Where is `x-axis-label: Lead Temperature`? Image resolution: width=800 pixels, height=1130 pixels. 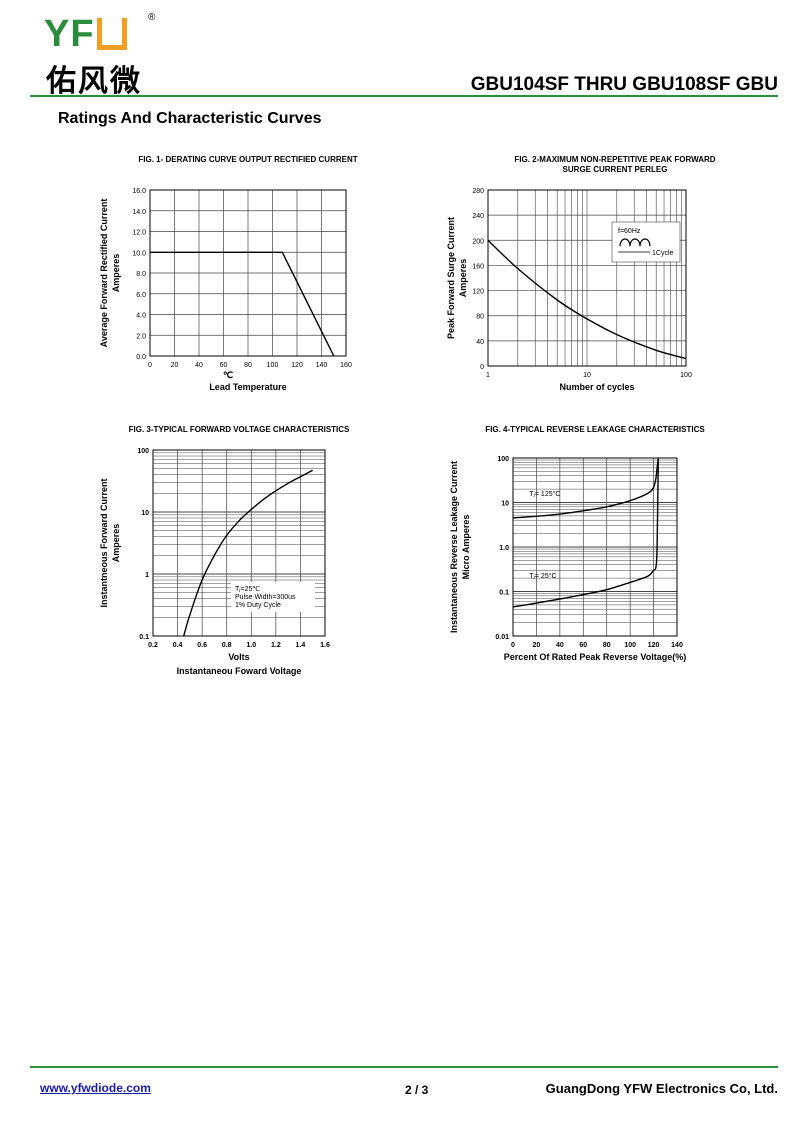
x-axis-label: Lead Temperature is located at coordinates (247, 387).